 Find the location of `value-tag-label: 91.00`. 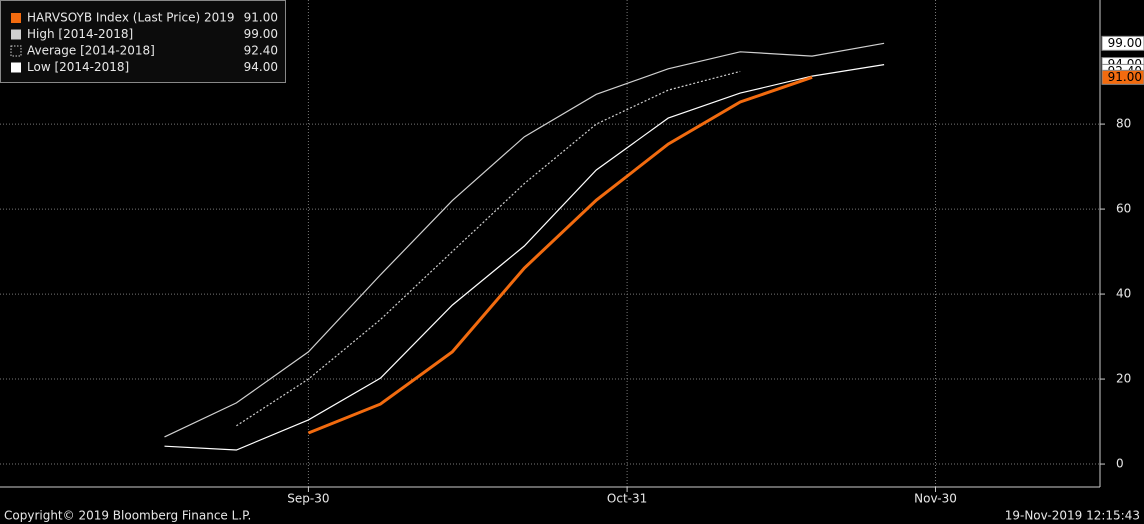

value-tag-label: 91.00 is located at coordinates (1125, 77).